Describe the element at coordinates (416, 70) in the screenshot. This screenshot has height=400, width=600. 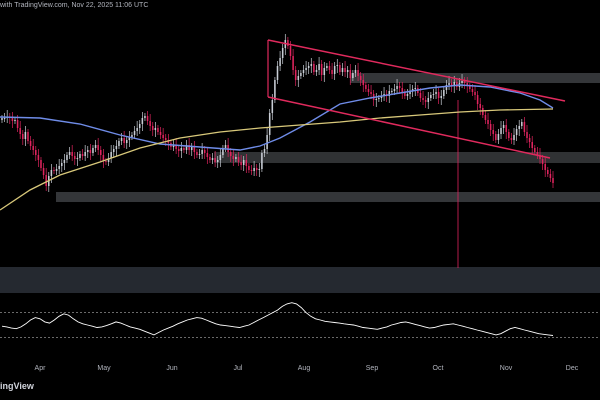
I see `channel-upper-line` at that location.